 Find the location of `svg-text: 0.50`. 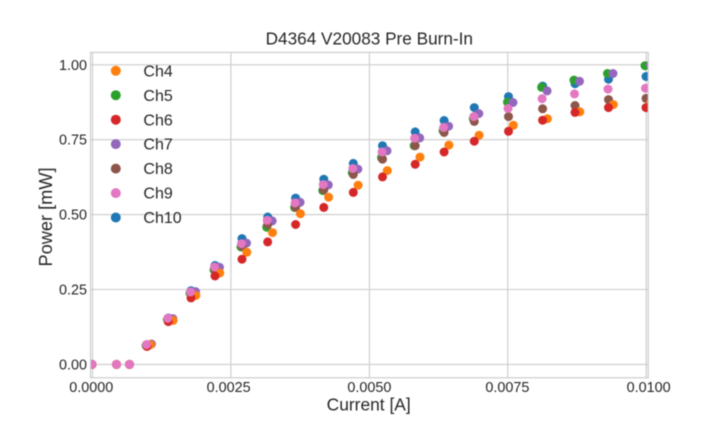

svg-text: 0.50 is located at coordinates (73, 216).